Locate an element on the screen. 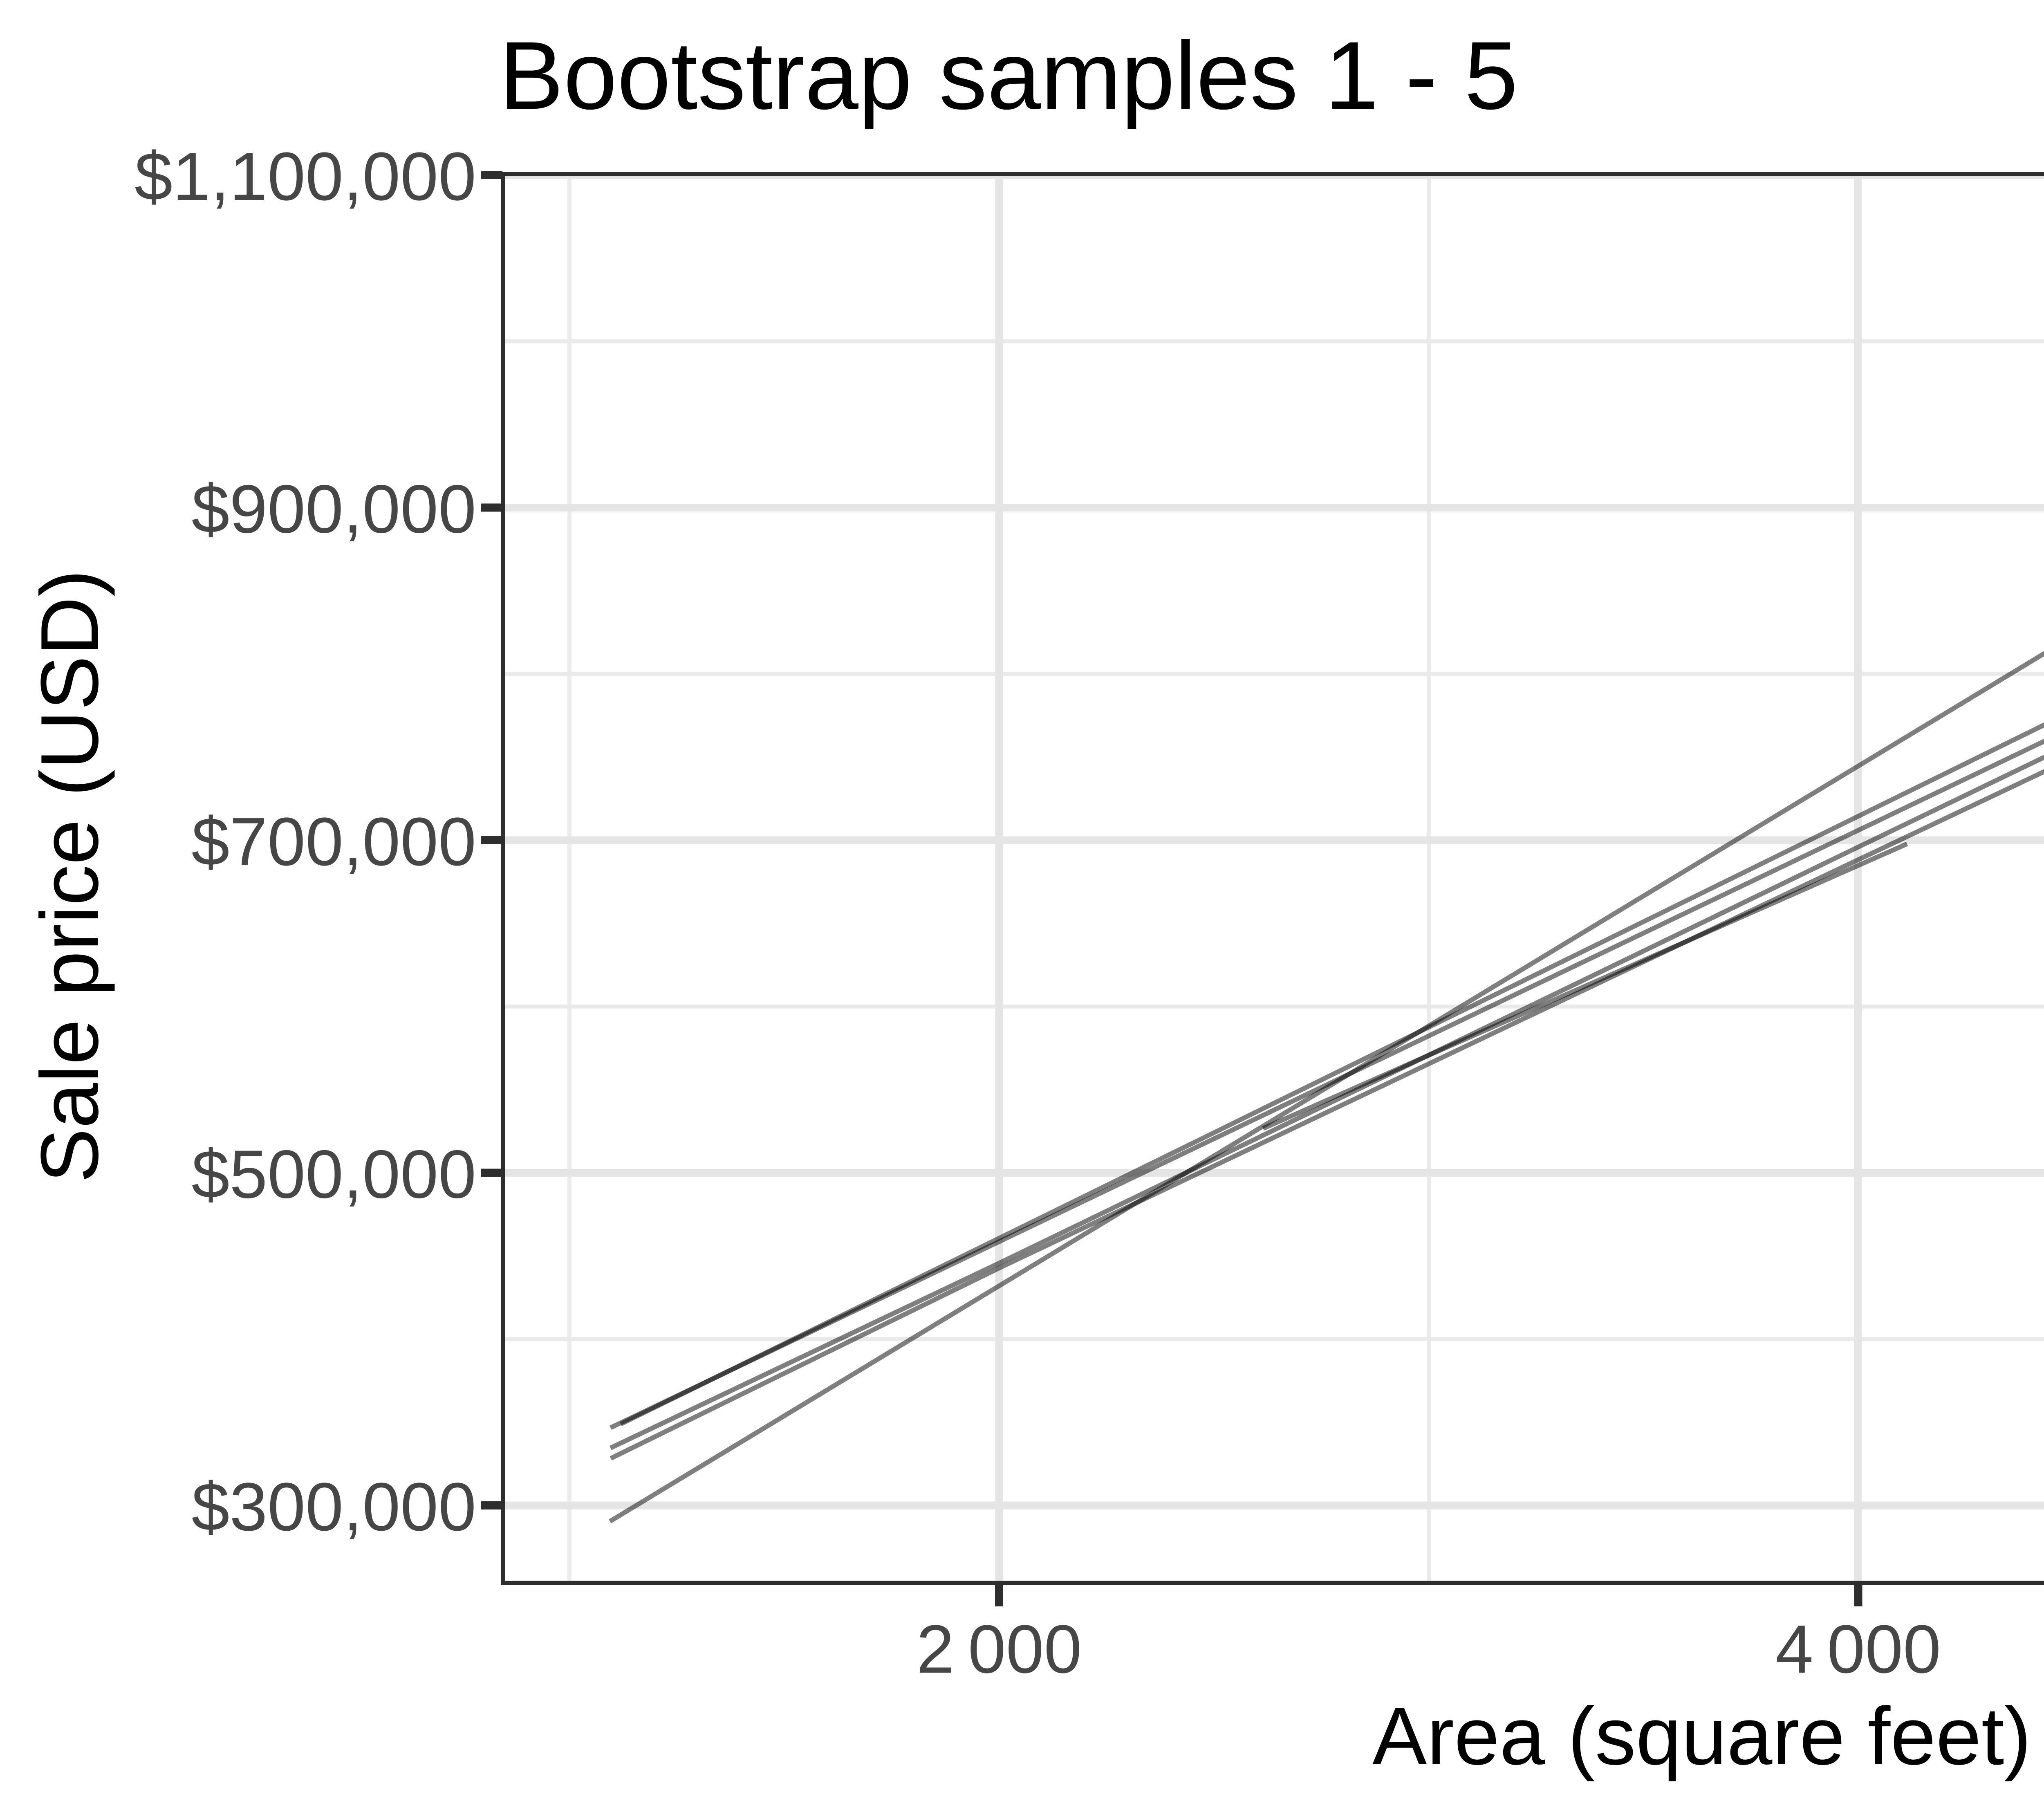 The width and height of the screenshot is (2044, 1819). svg-text: Area (square feet) is located at coordinates (1701, 1736).